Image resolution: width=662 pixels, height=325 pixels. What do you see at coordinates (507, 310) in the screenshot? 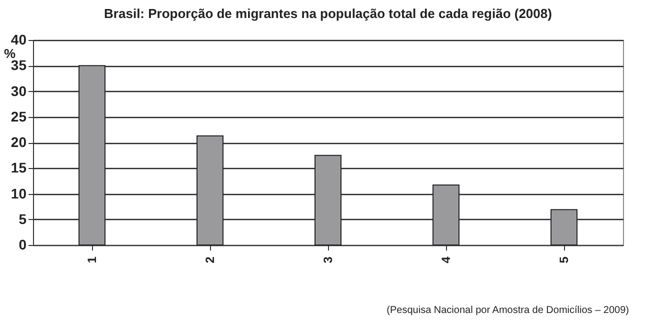
I see `text: (Pesquisa Nacional por Amostra de Domicílios – 2009)` at bounding box center [507, 310].